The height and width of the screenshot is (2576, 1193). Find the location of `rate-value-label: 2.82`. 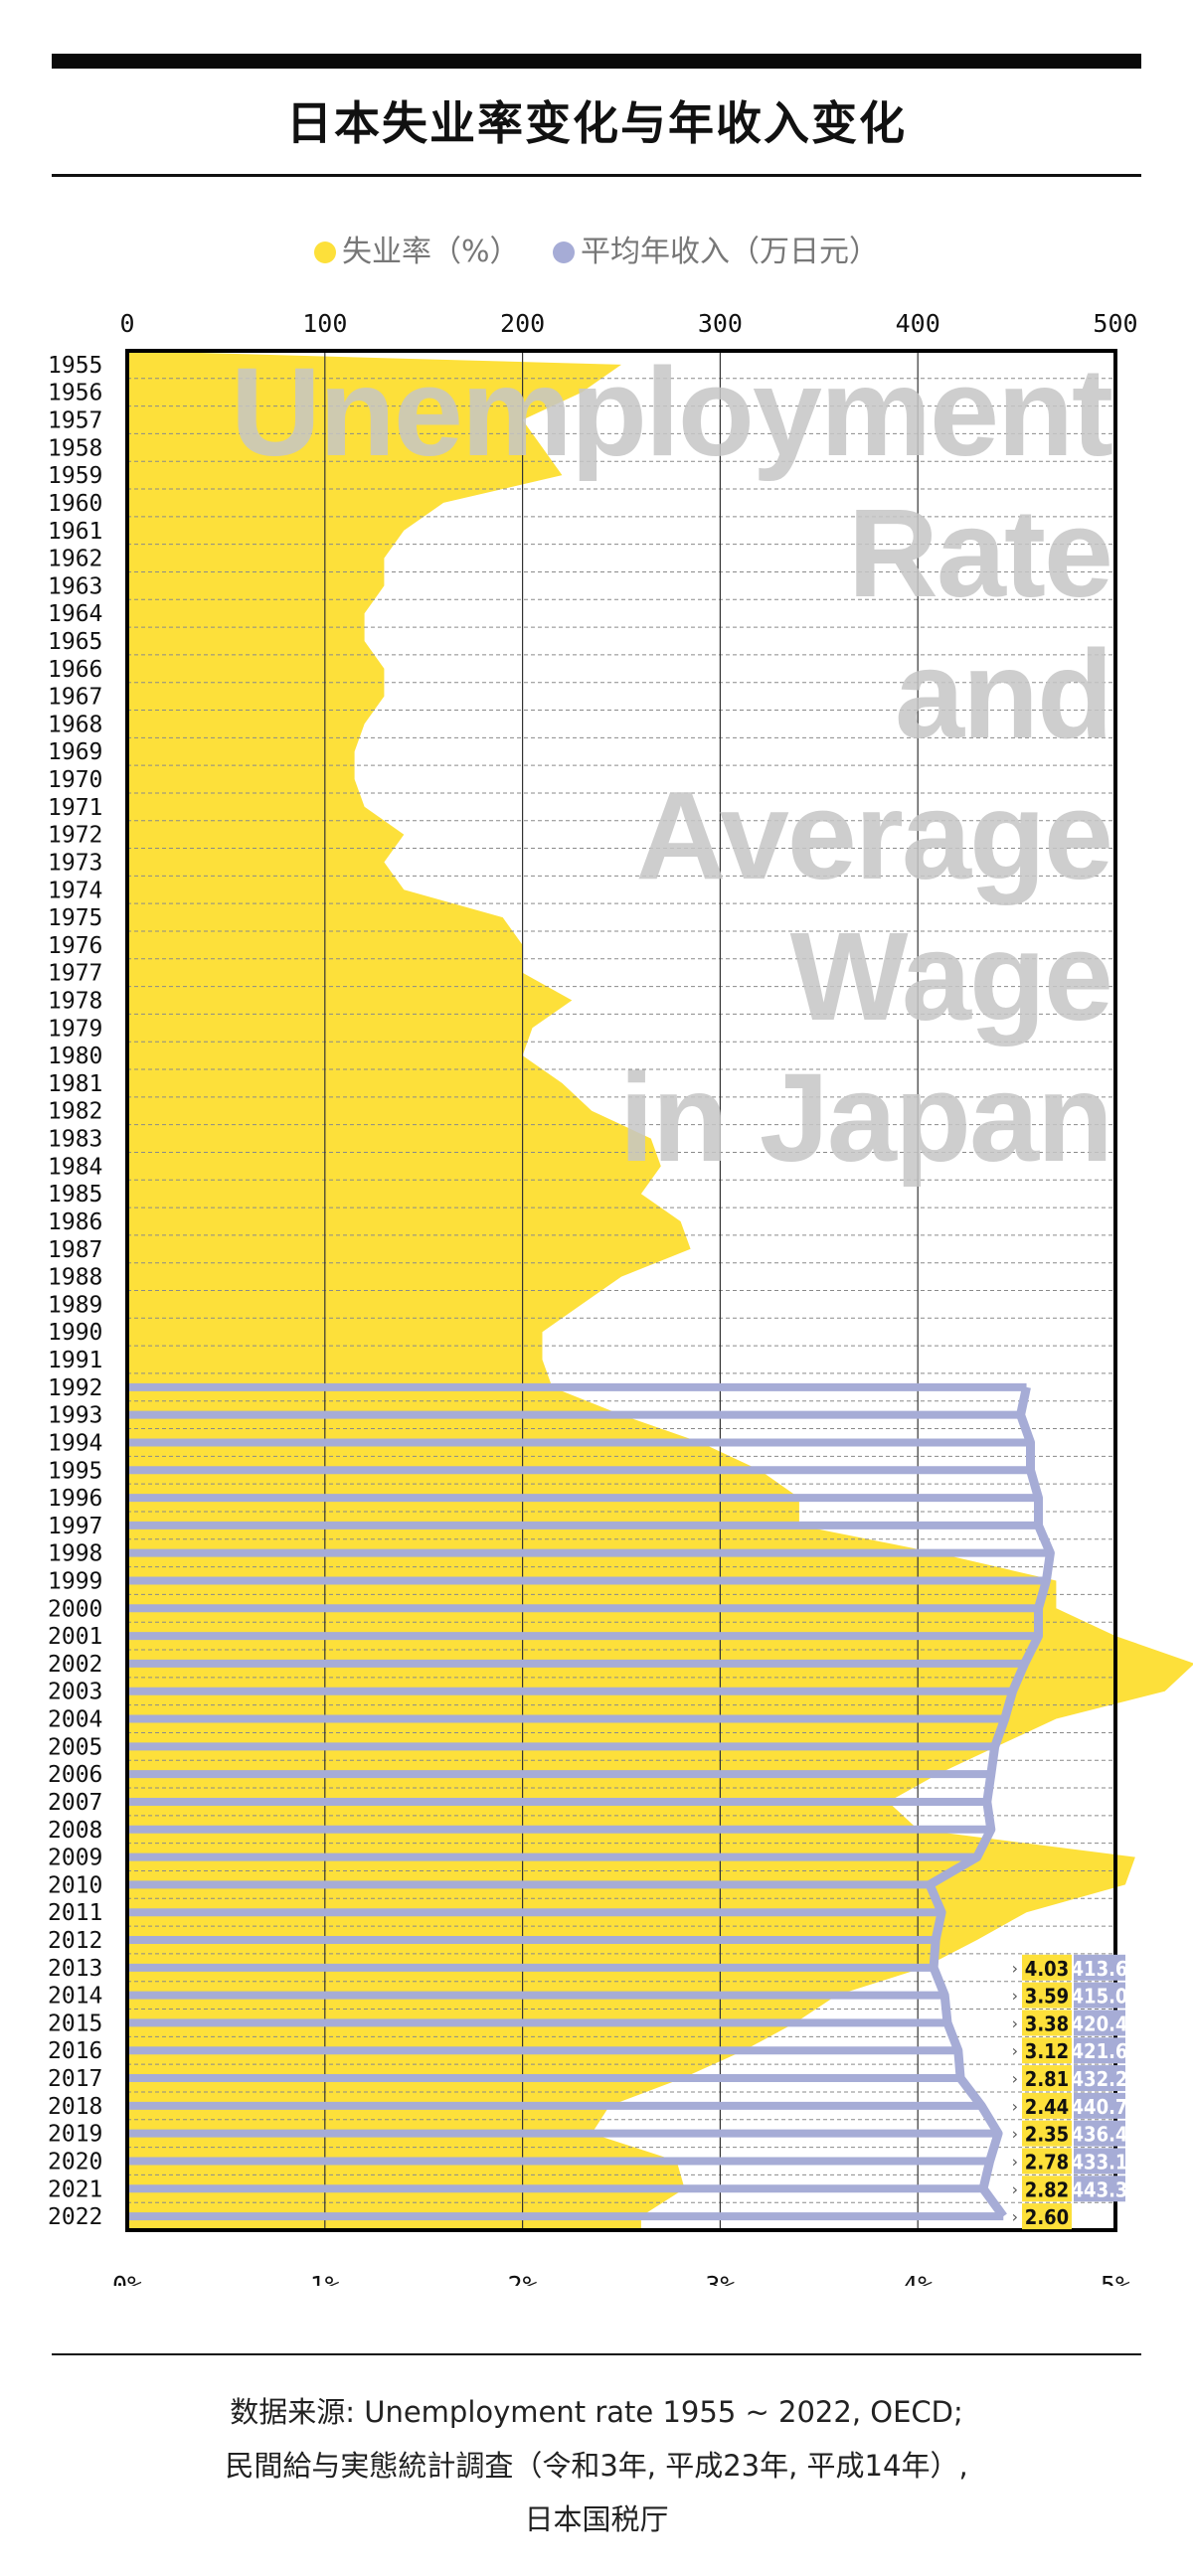

rate-value-label: 2.82 is located at coordinates (1047, 2189).